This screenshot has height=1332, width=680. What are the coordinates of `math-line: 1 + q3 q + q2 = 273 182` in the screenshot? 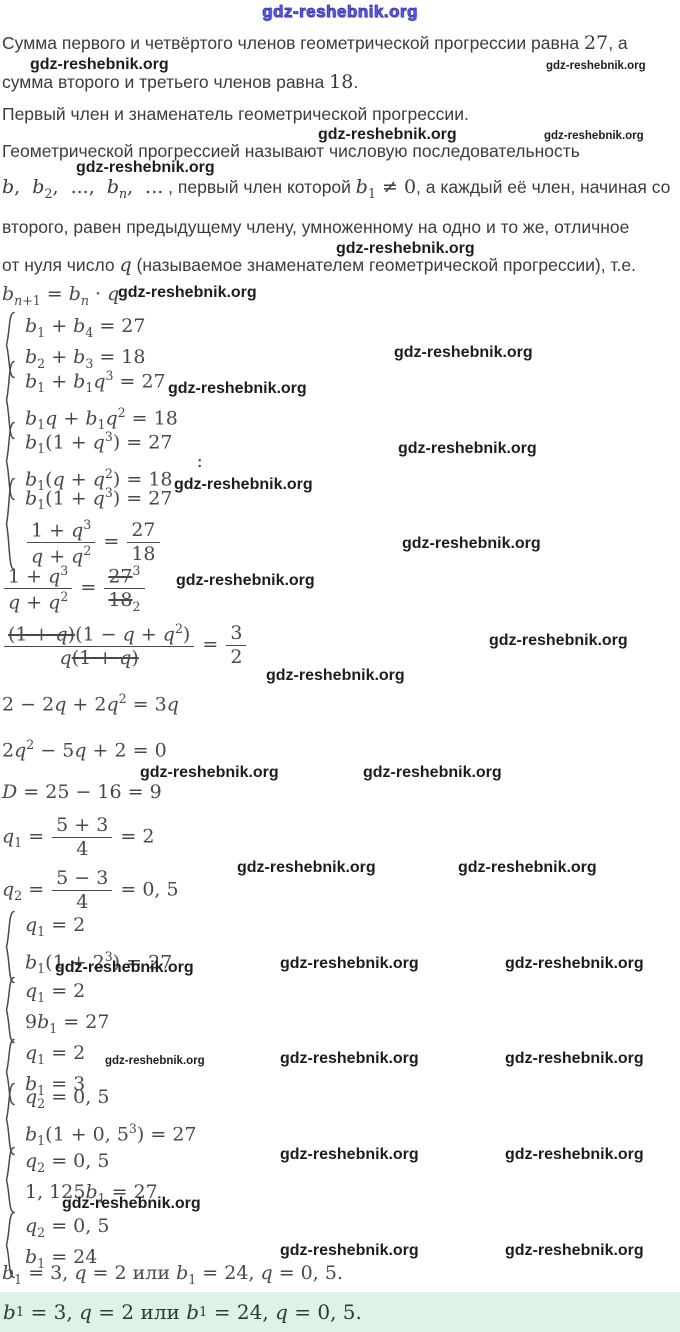 It's located at (74, 588).